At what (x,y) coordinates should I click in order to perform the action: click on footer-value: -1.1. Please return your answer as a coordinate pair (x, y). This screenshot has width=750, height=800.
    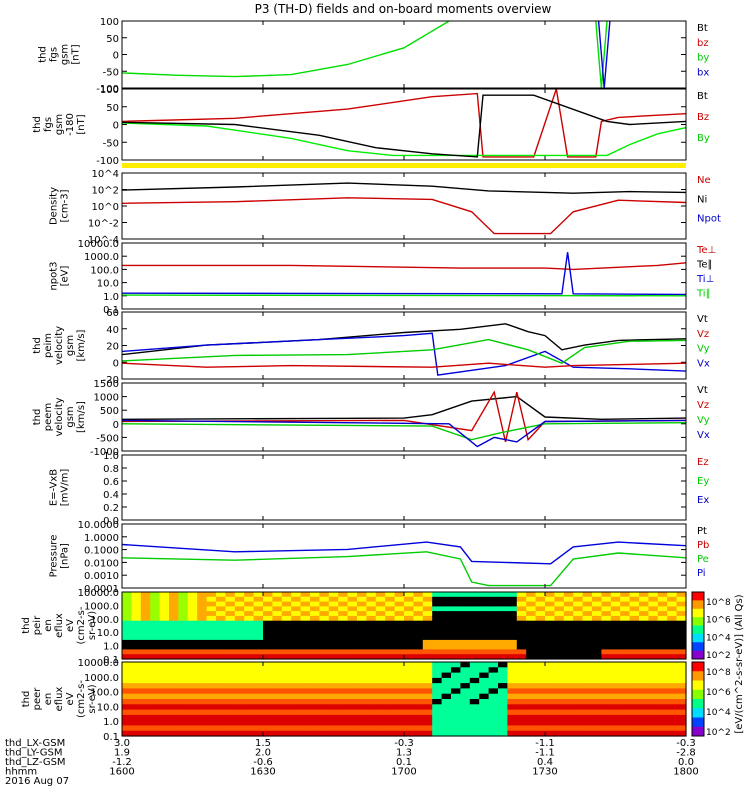
    Looking at the image, I should click on (545, 753).